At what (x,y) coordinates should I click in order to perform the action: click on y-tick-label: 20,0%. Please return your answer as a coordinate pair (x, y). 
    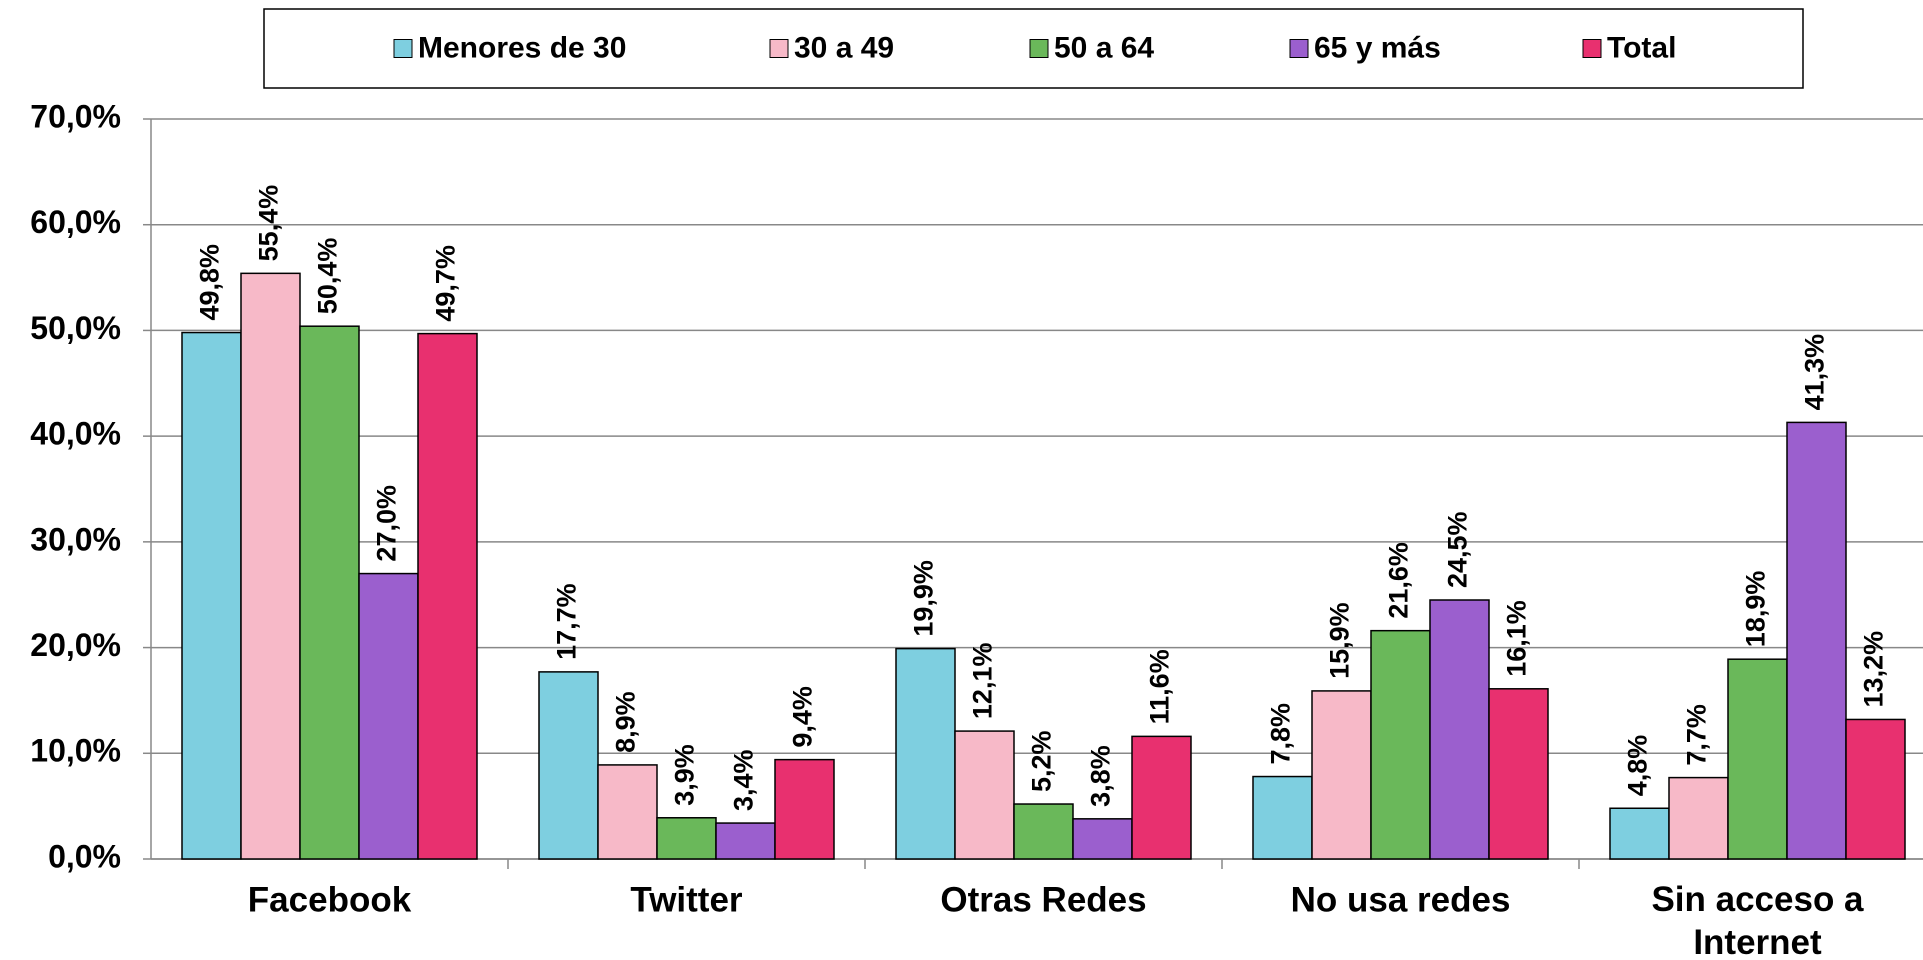
    Looking at the image, I should click on (75, 645).